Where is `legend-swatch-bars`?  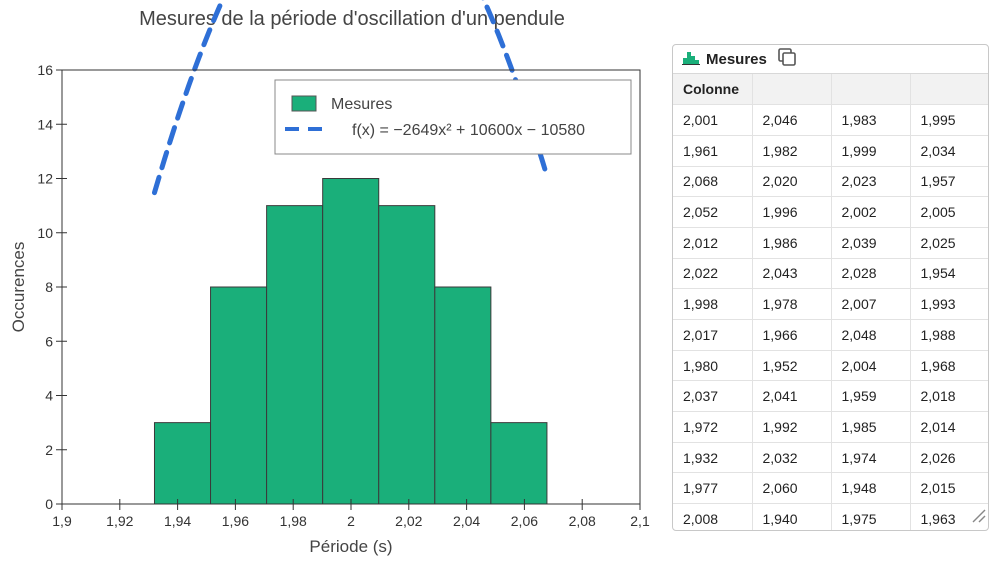 legend-swatch-bars is located at coordinates (304, 103).